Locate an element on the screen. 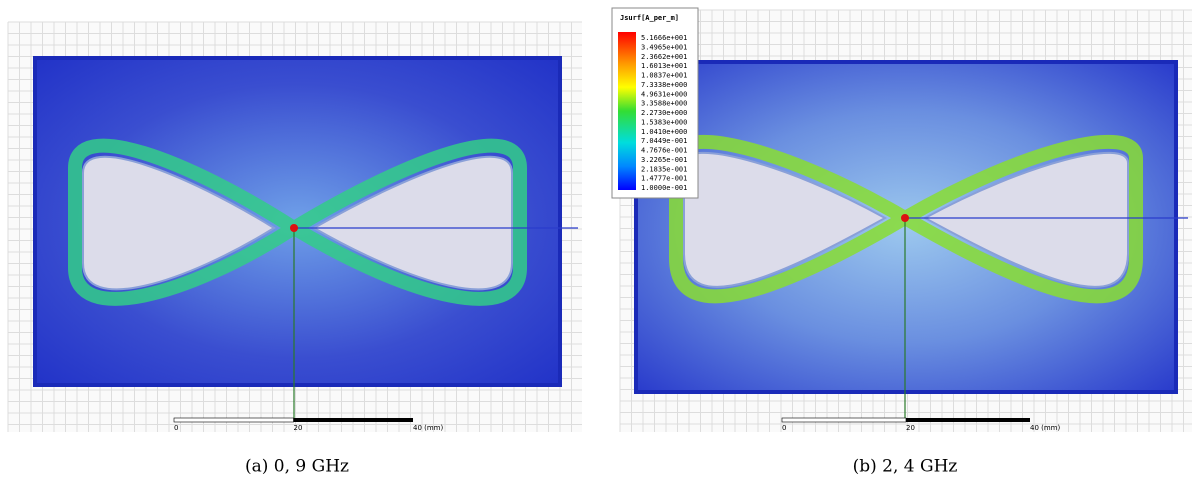  legend-label: 3.4965e+001 is located at coordinates (664, 47).